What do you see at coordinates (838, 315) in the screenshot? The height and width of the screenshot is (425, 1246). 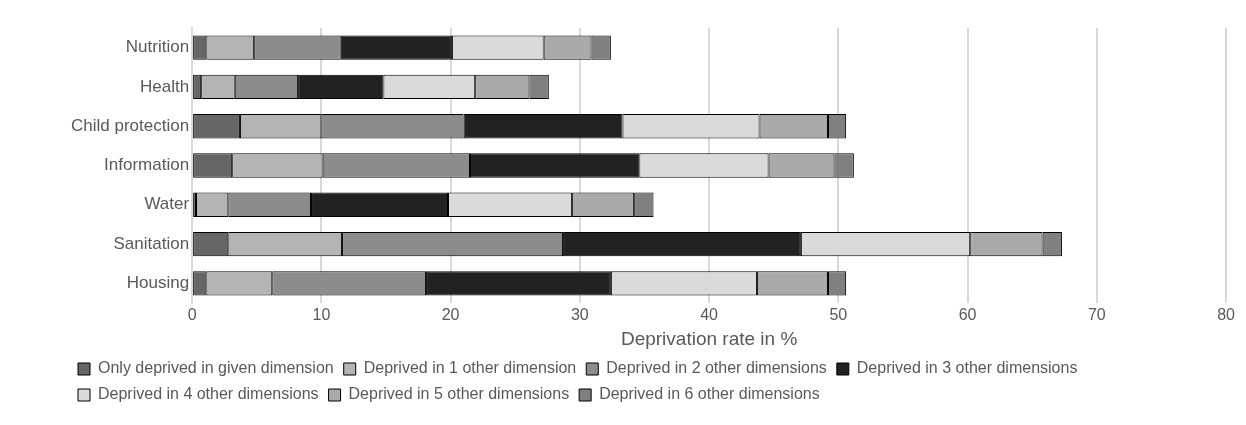 I see `x-tick-label: 50` at bounding box center [838, 315].